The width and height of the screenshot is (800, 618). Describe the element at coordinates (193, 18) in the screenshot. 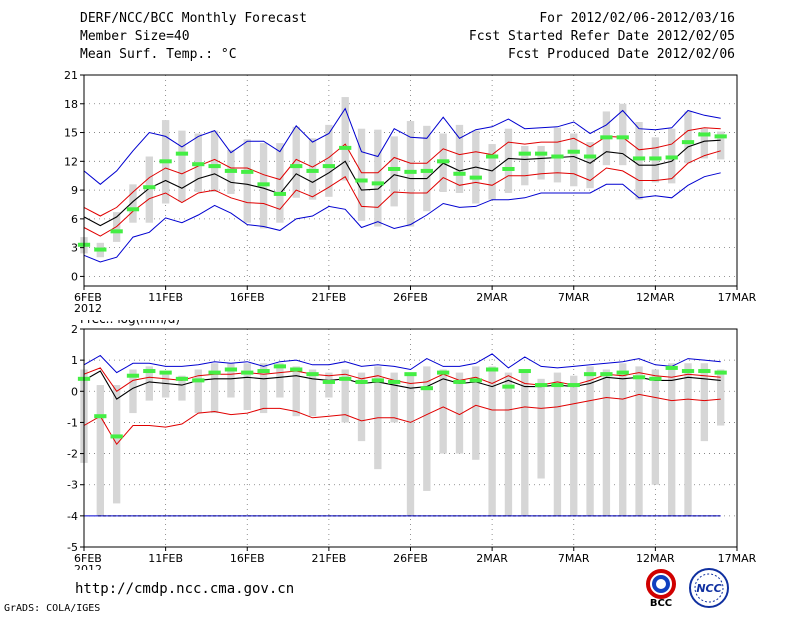

I see `chart-title: DERF/NCC/BCC Monthly Forecast` at that location.